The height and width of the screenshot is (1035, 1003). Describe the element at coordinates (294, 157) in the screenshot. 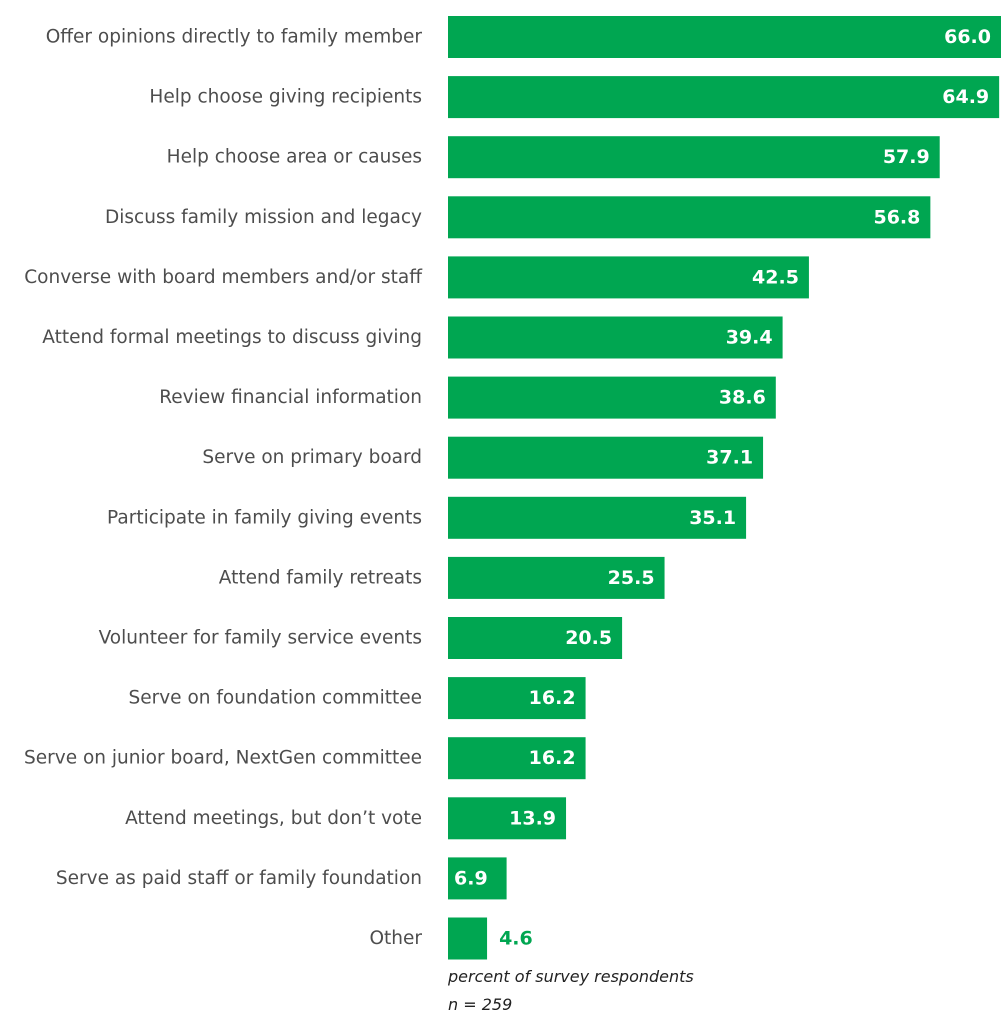

I see `category-label: Help choose area or causes` at that location.